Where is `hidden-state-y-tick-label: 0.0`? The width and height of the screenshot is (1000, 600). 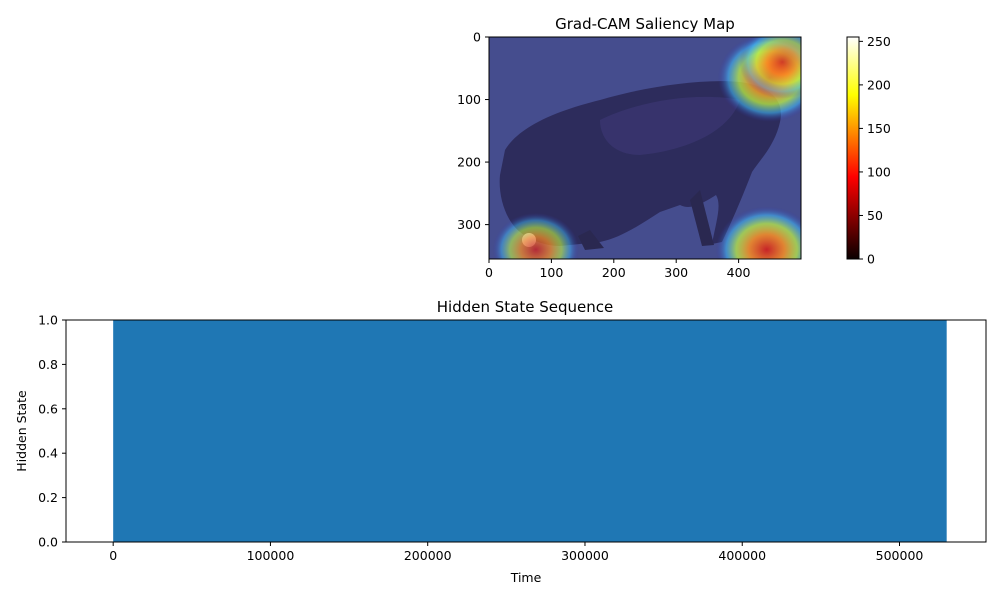
hidden-state-y-tick-label: 0.0 is located at coordinates (48, 542).